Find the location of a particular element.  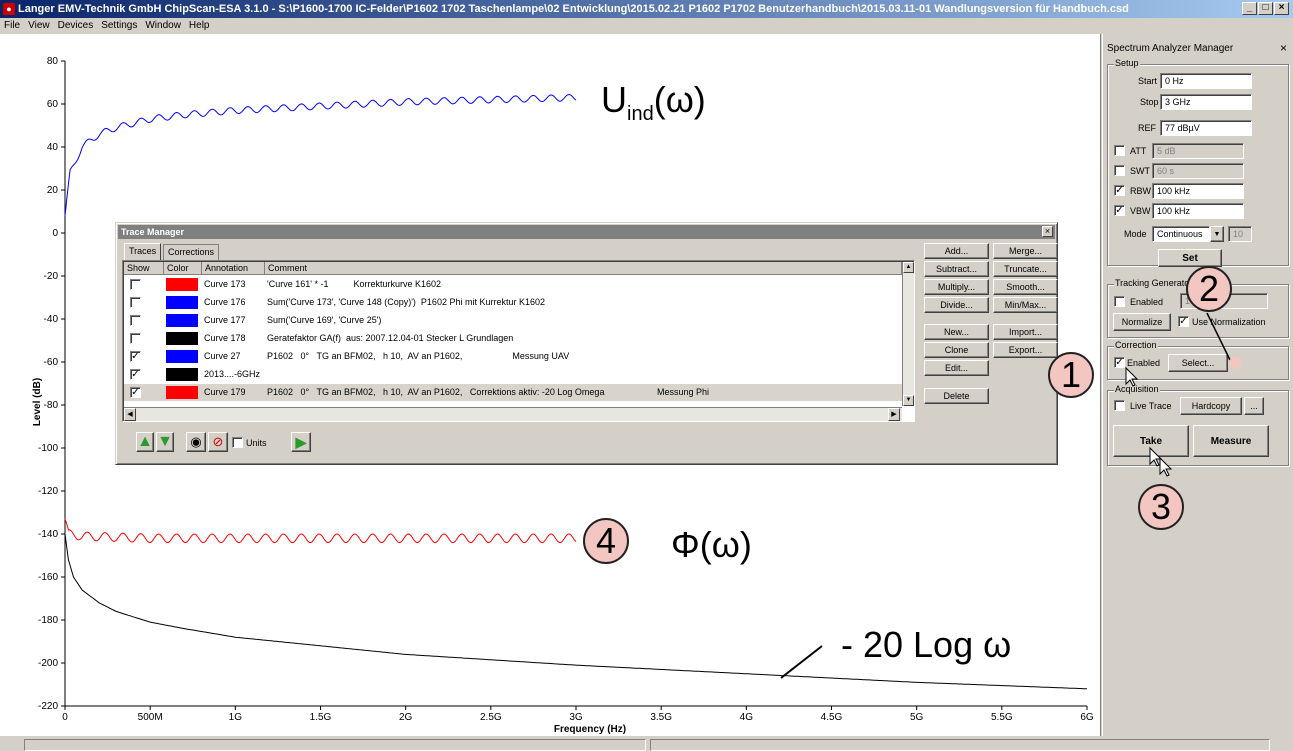

correction-enabled-checkbox: ✓ is located at coordinates (1119, 362).